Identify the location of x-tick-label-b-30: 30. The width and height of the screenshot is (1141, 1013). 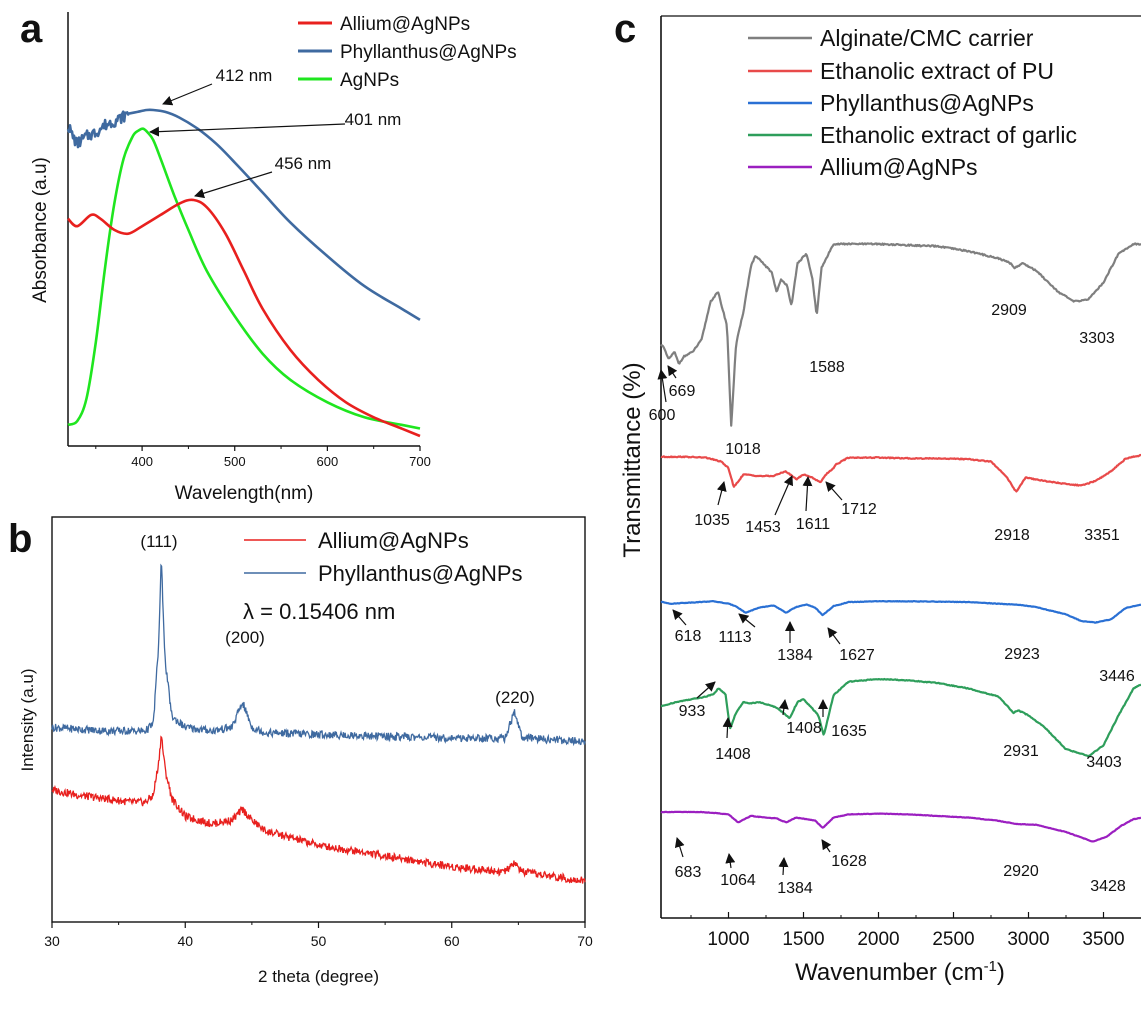
(52, 941).